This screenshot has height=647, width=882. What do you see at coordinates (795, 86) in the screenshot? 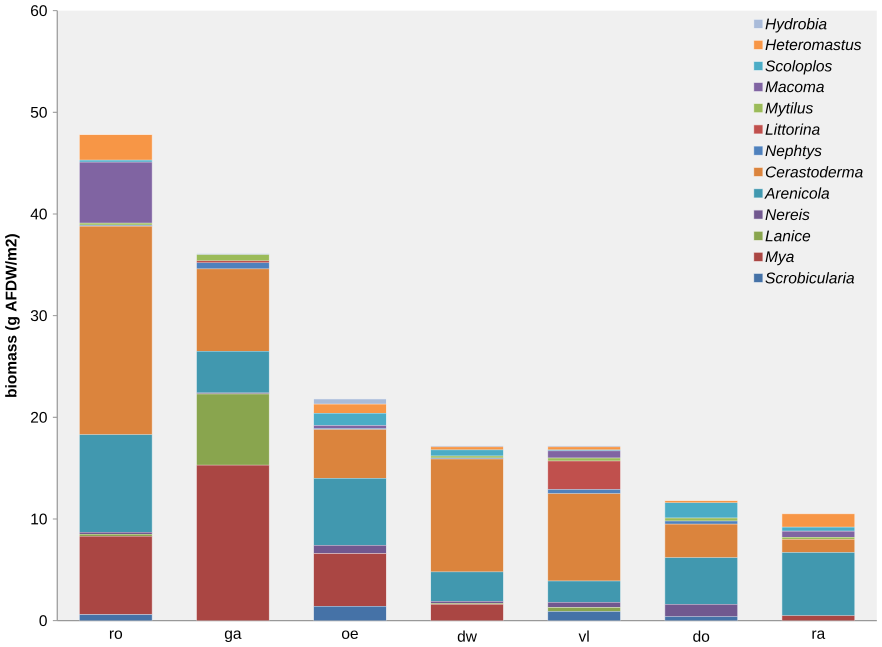
I see `legend-label: Macoma` at bounding box center [795, 86].